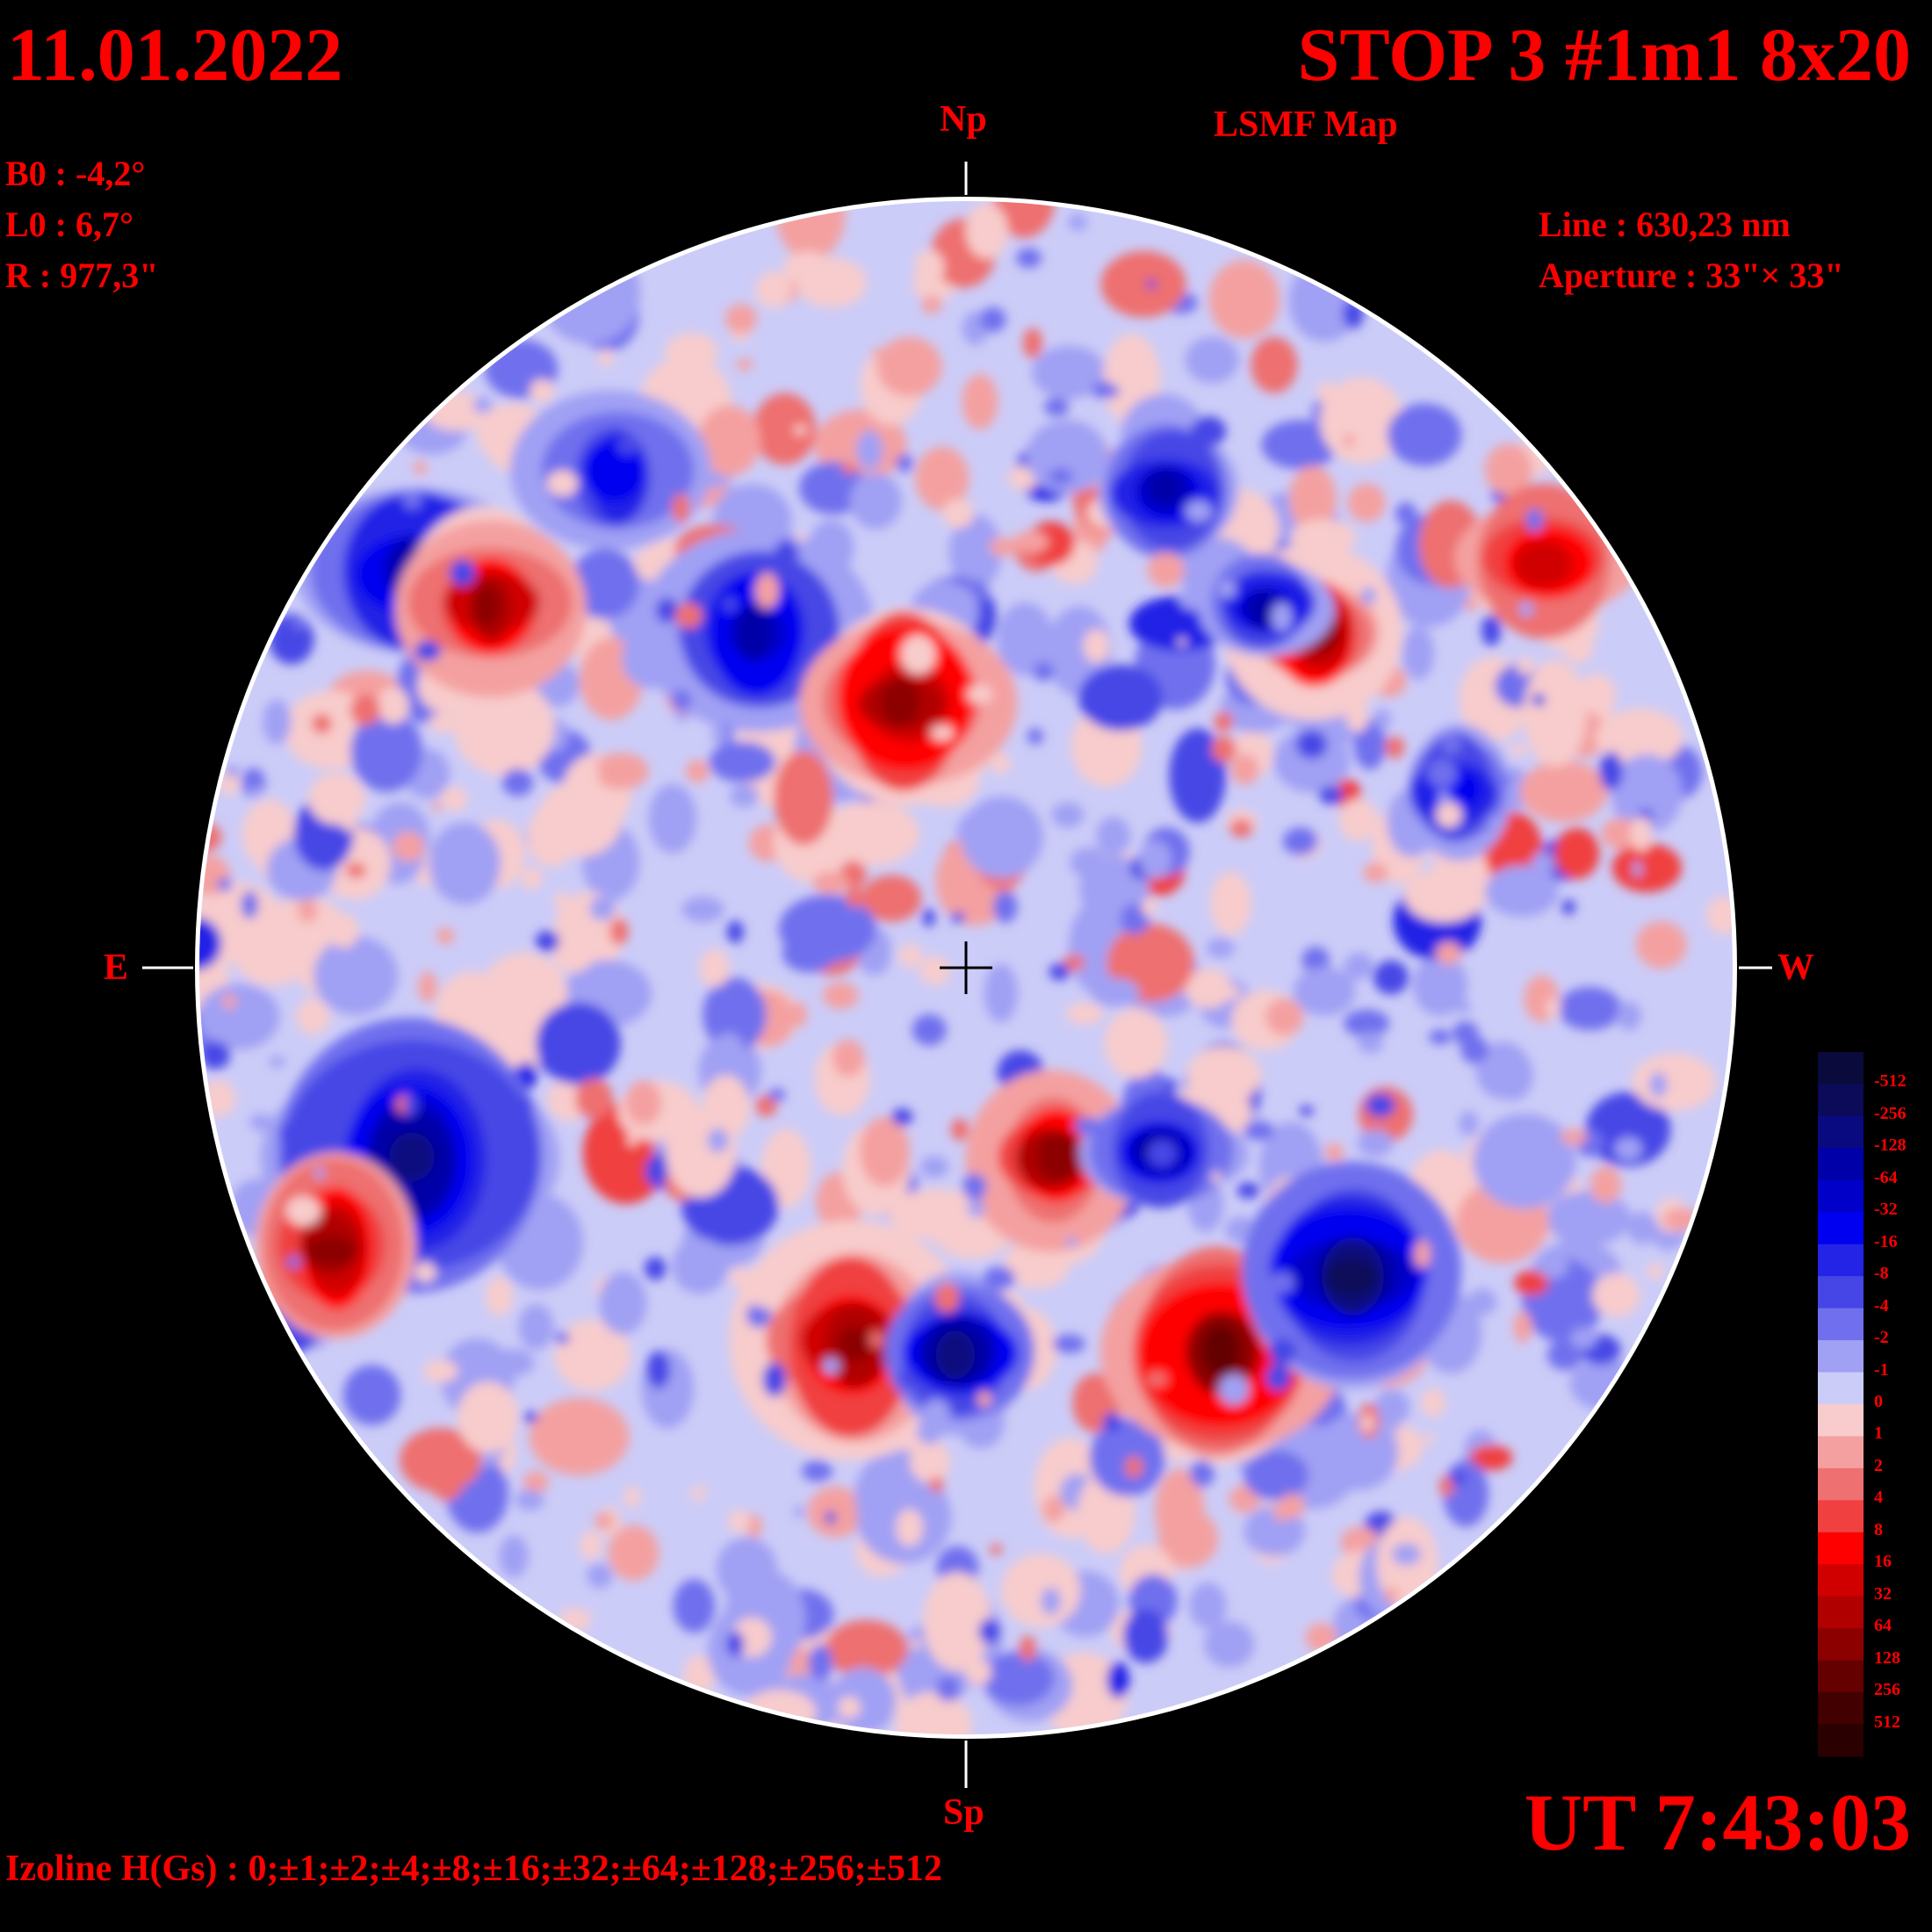 Image resolution: width=1932 pixels, height=1932 pixels. I want to click on colorbar-label: 16, so click(1883, 1562).